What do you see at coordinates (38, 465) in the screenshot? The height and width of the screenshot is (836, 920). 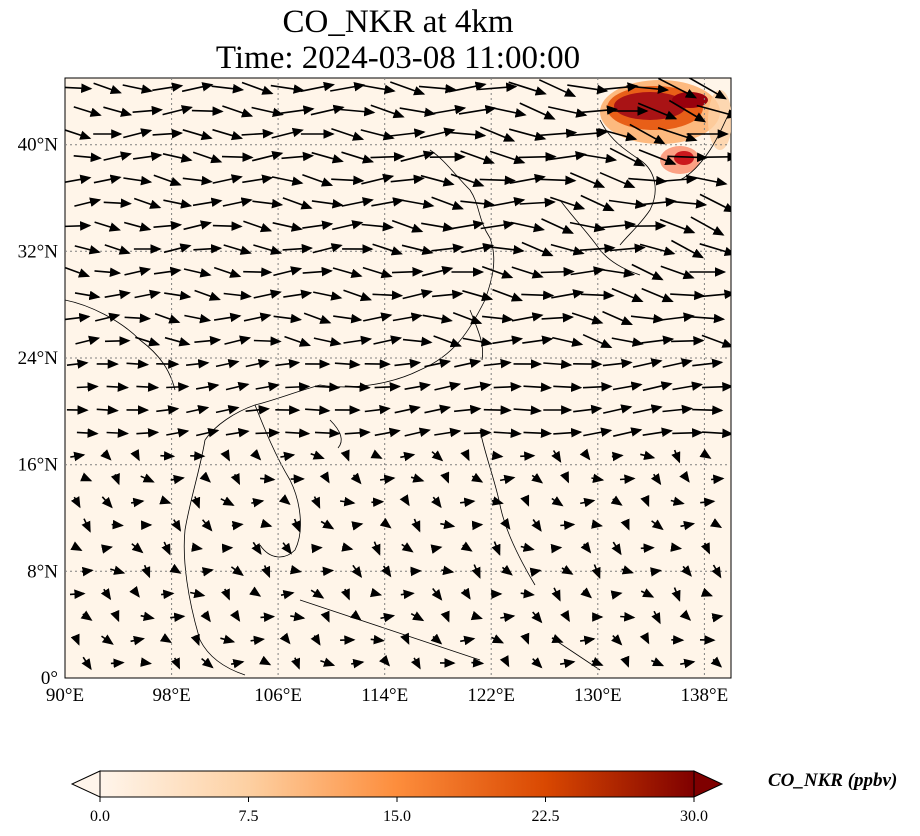 I see `lat-tick-label: 16°N` at bounding box center [38, 465].